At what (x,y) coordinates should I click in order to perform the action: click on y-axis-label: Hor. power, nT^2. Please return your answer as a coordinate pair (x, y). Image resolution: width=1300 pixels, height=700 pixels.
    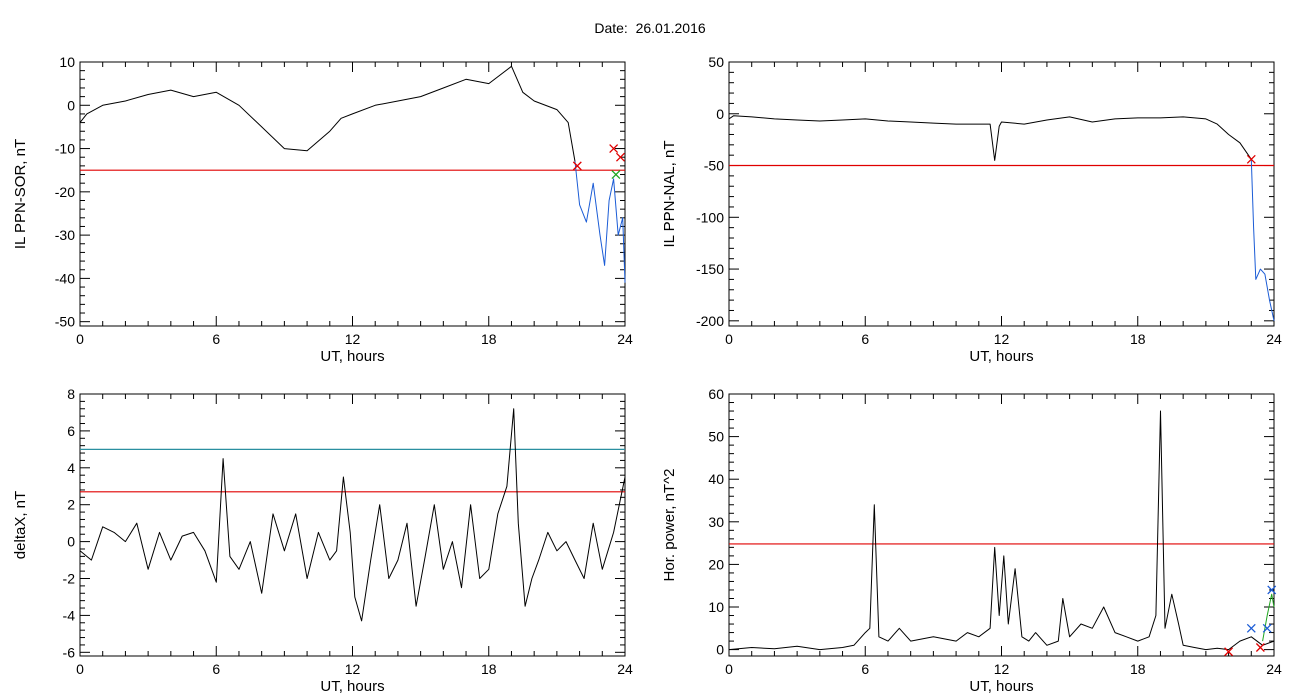
    Looking at the image, I should click on (669, 525).